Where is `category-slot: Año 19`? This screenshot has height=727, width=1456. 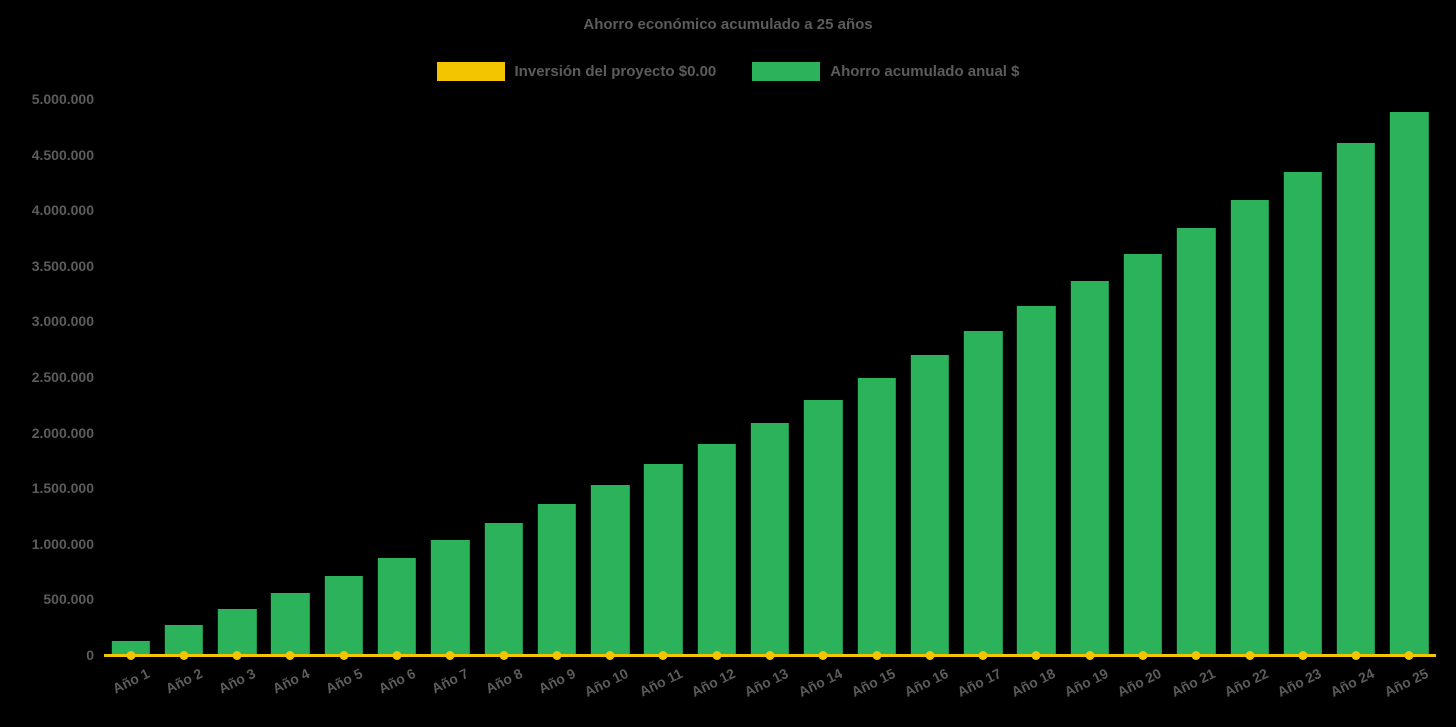 category-slot: Año 19 is located at coordinates (1089, 399).